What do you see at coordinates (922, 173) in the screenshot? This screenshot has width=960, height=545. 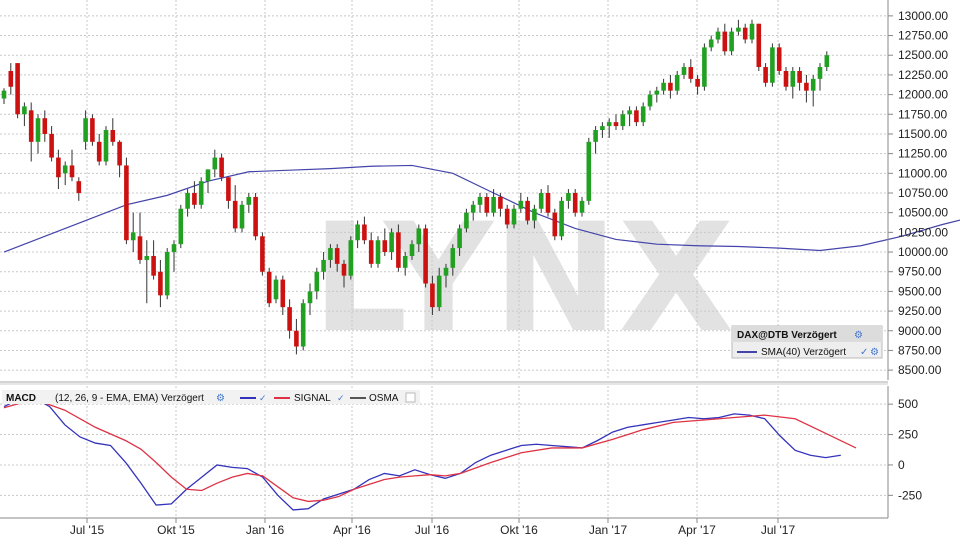 I see `price-tick-label: 11000.00` at bounding box center [922, 173].